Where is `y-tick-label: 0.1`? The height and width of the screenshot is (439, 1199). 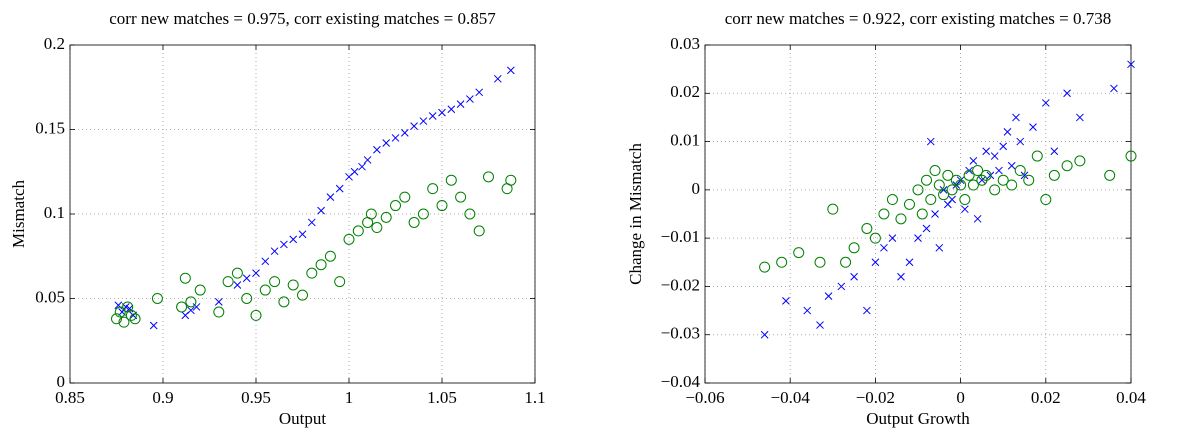
y-tick-label: 0.1 is located at coordinates (54, 212).